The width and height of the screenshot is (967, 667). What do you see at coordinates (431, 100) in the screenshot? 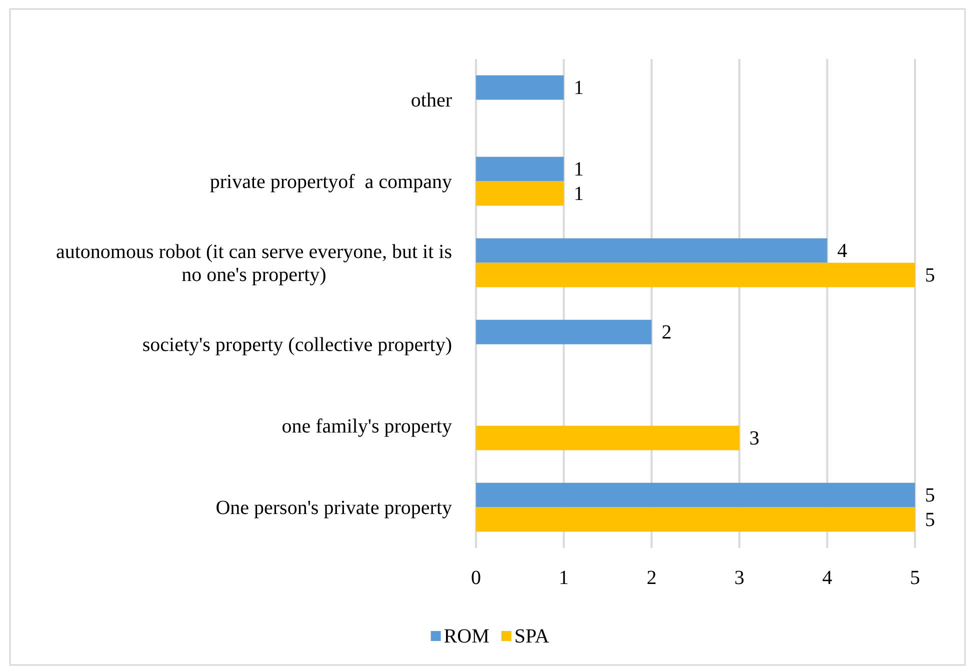
I see `y-tick-label: other` at bounding box center [431, 100].